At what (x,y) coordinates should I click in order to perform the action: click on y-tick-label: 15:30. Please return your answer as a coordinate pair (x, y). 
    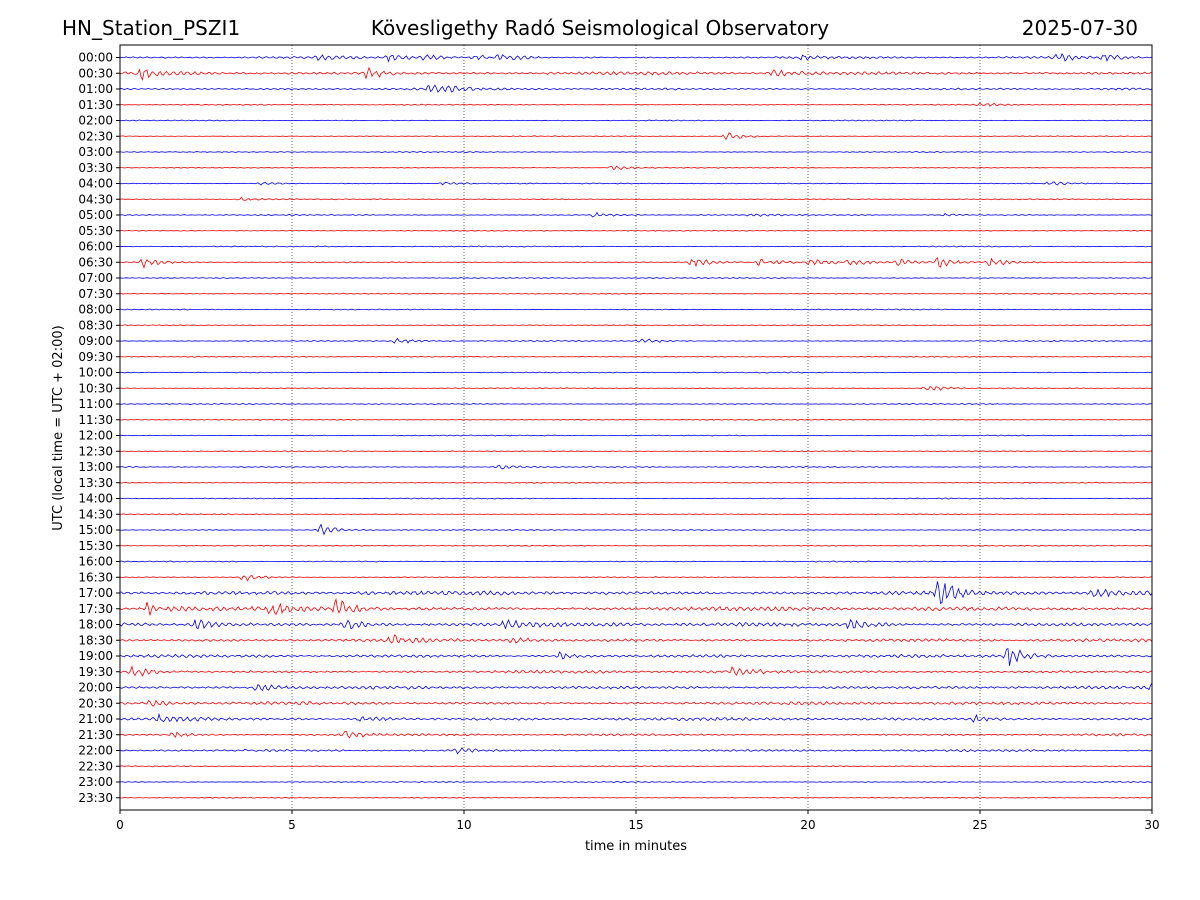
    Looking at the image, I should click on (95, 546).